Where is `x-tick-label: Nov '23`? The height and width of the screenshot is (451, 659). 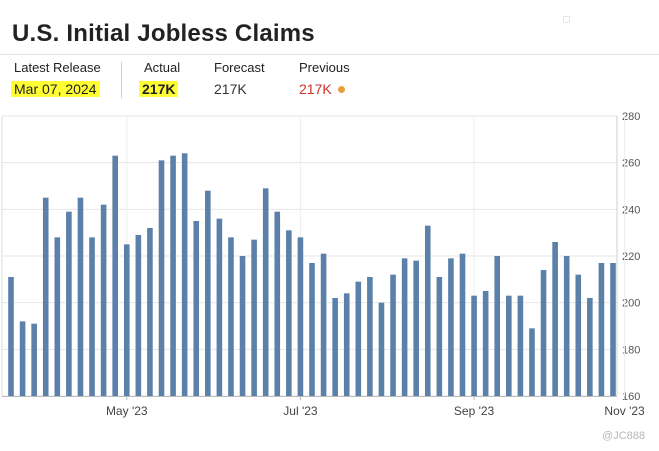 x-tick-label: Nov '23 is located at coordinates (624, 411).